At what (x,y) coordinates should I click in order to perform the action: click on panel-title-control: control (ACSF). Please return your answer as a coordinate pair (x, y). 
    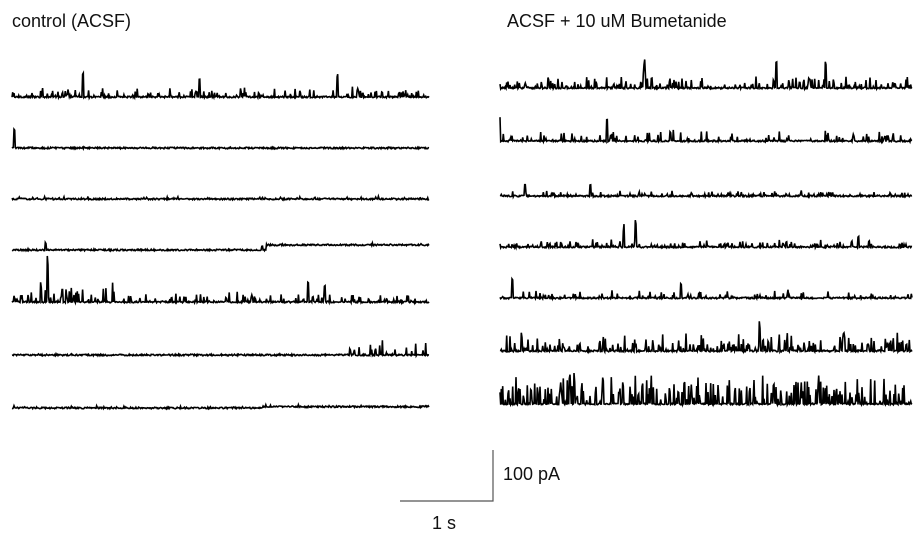
    Looking at the image, I should click on (71, 21).